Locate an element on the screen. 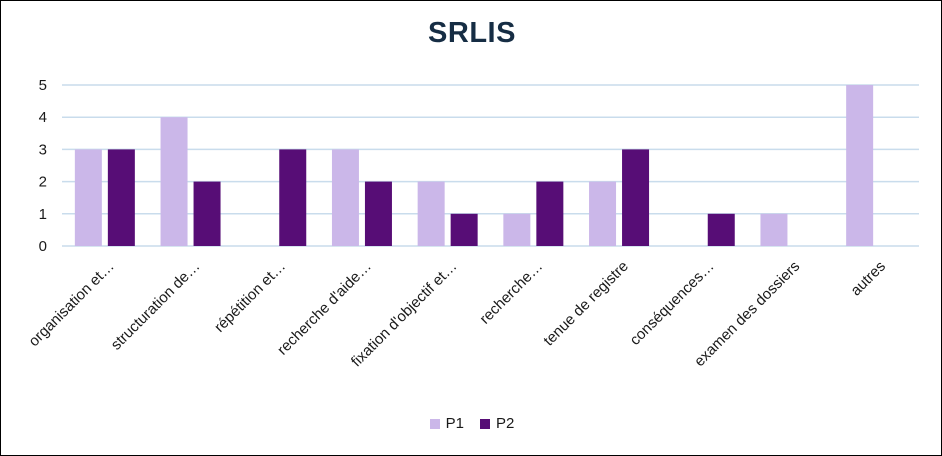 The image size is (942, 456). y-tick-label-4: 4 is located at coordinates (43, 117).